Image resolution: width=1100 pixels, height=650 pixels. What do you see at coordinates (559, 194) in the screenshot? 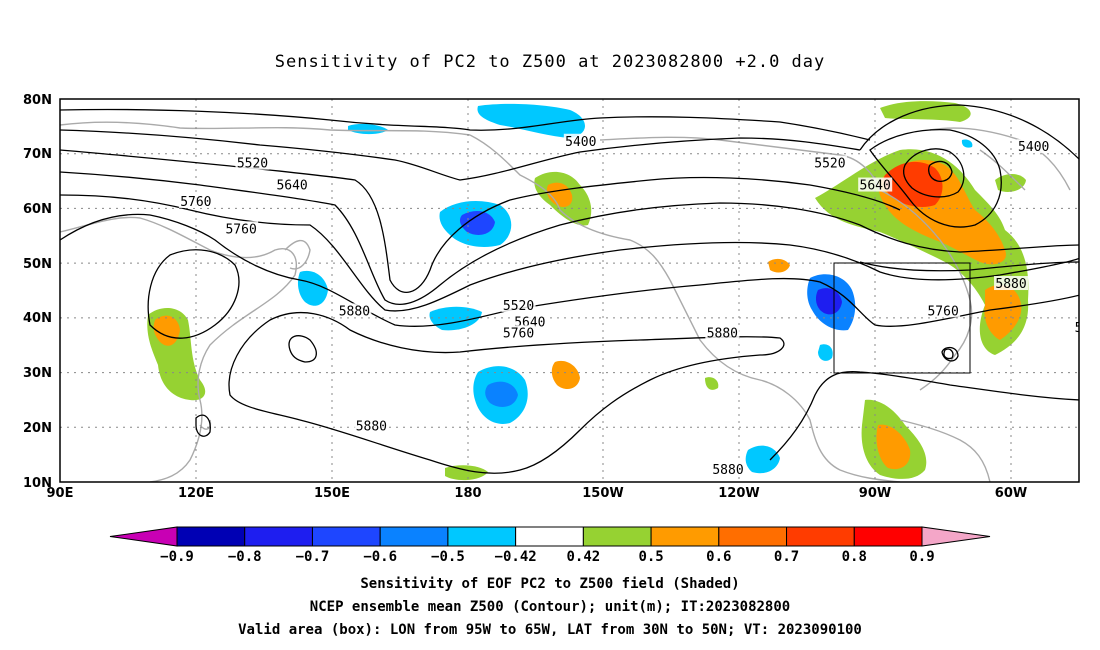
I see `positive-patch-alaska-orange` at bounding box center [559, 194].